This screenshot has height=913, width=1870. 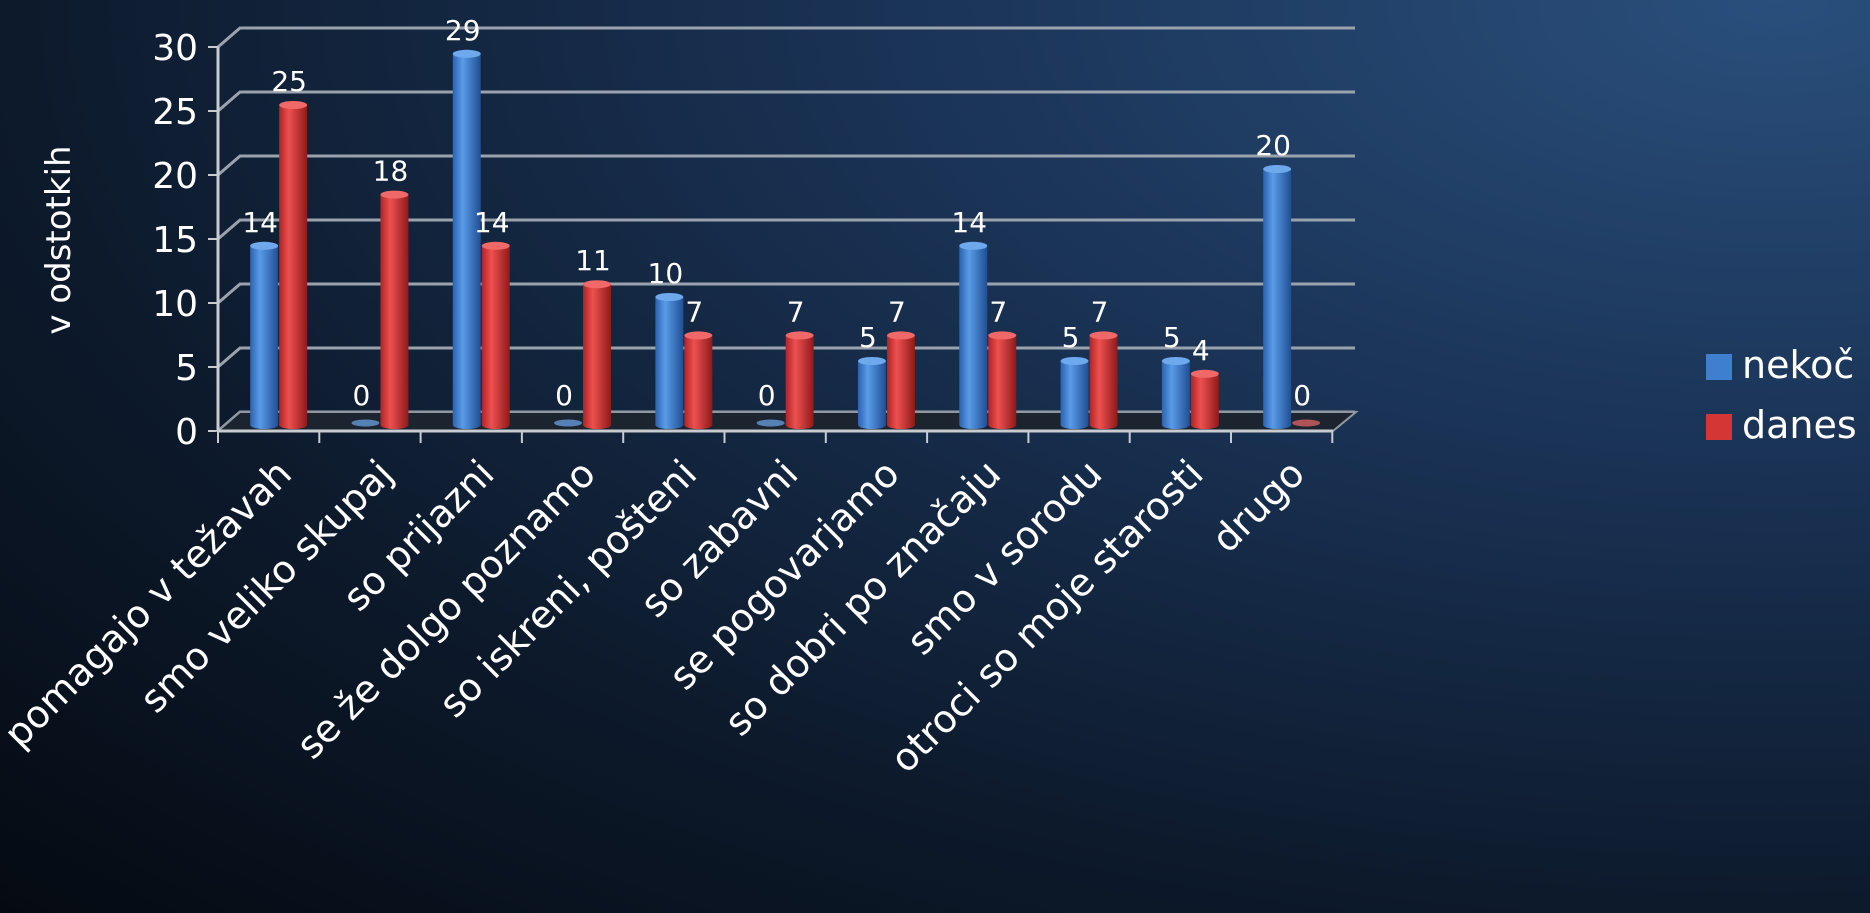 What do you see at coordinates (796, 311) in the screenshot?
I see `data-label-danes-5: 7` at bounding box center [796, 311].